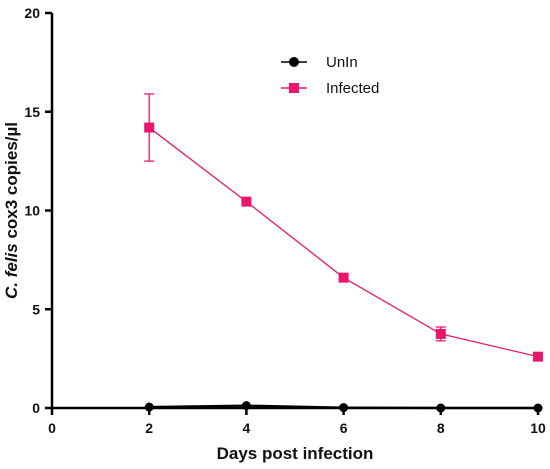  I want to click on x-axis-title: Days post infection, so click(295, 453).